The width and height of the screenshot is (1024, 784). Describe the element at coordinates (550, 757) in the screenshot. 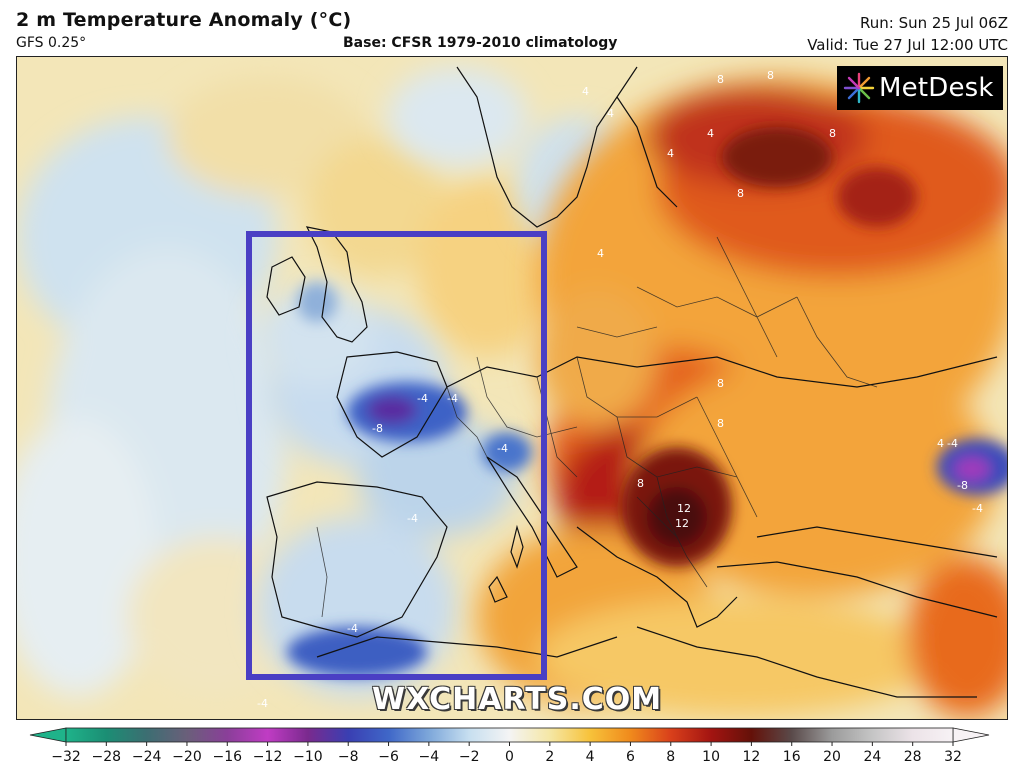

I see `colorbar-tick-label: 2` at that location.